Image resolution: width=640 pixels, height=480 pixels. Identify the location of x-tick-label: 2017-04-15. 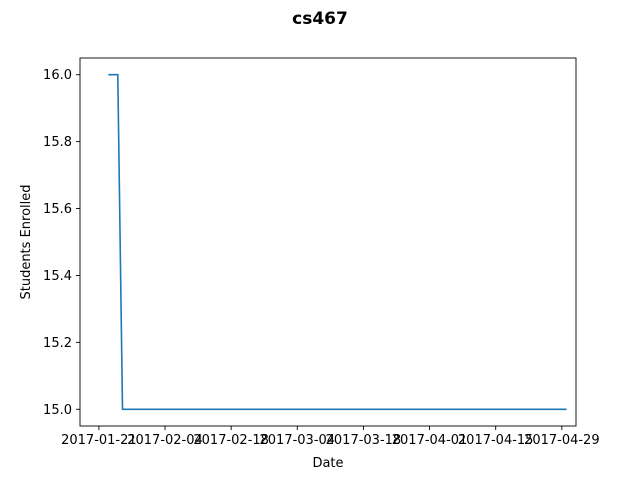
(496, 440).